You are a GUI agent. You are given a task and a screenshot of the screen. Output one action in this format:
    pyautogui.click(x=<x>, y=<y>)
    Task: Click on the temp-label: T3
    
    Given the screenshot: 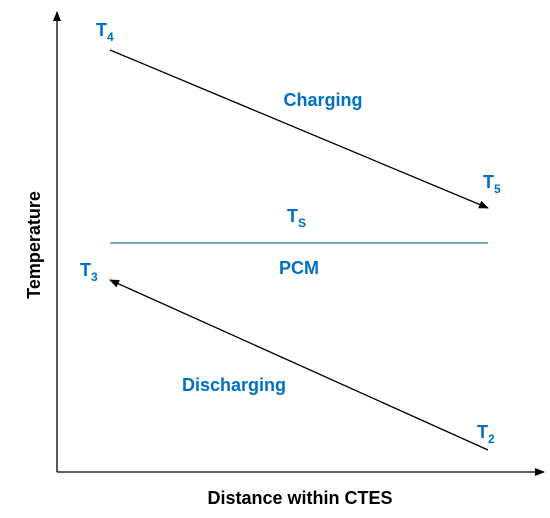 What is the action you would take?
    pyautogui.click(x=89, y=272)
    